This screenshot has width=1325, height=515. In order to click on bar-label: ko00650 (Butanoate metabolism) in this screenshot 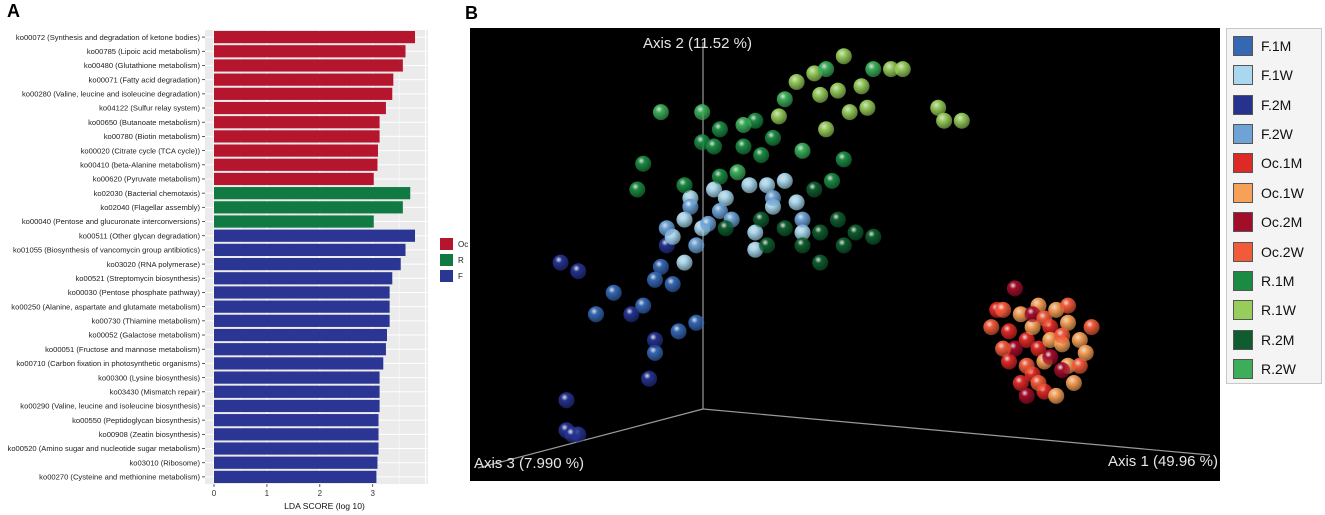, I will do `click(144, 122)`.